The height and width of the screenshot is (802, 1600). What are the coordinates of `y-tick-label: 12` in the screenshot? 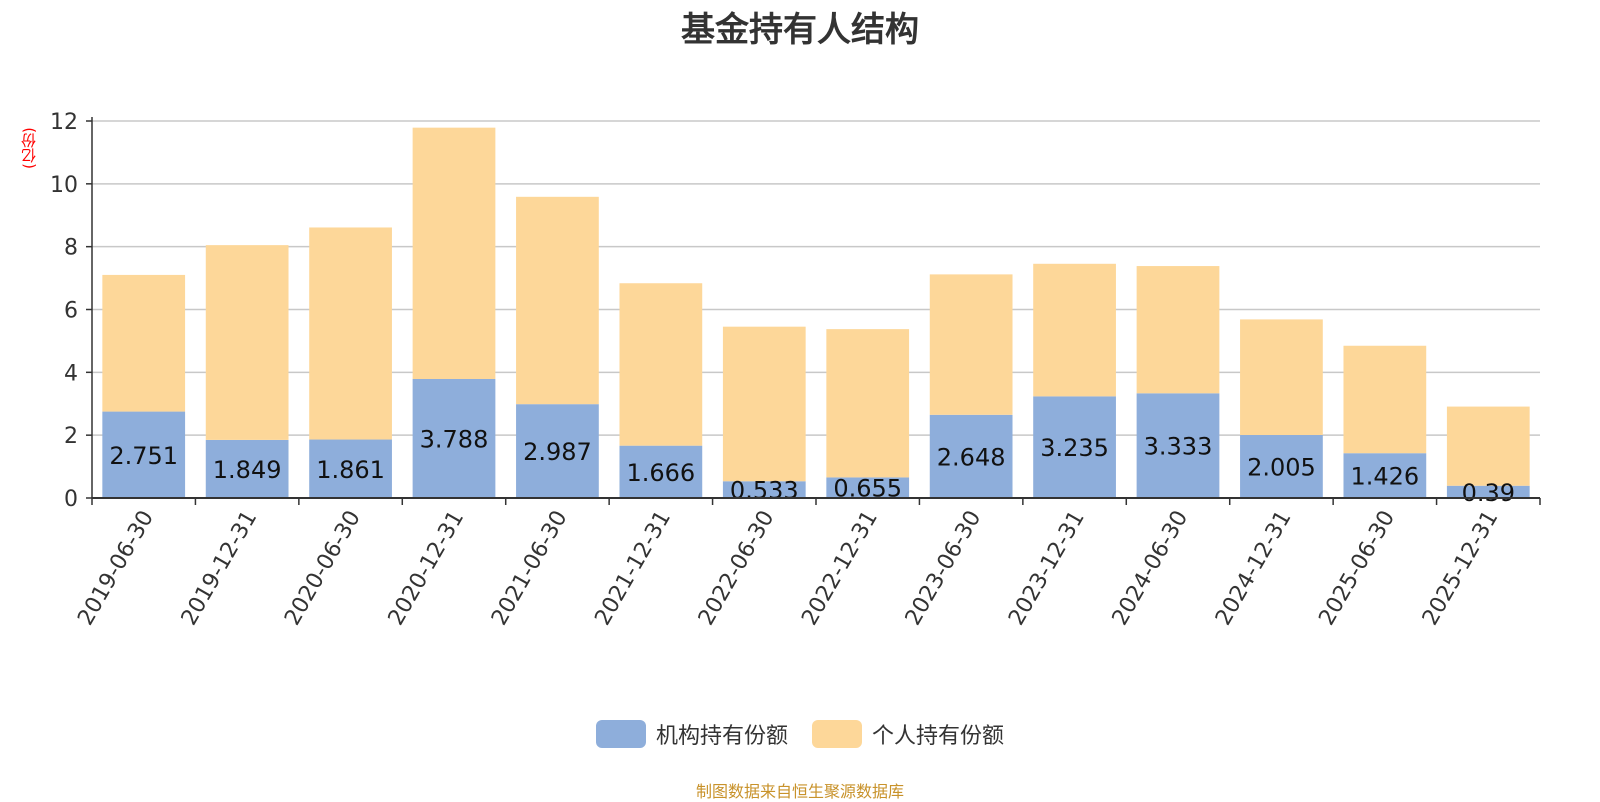 It's located at (64, 122).